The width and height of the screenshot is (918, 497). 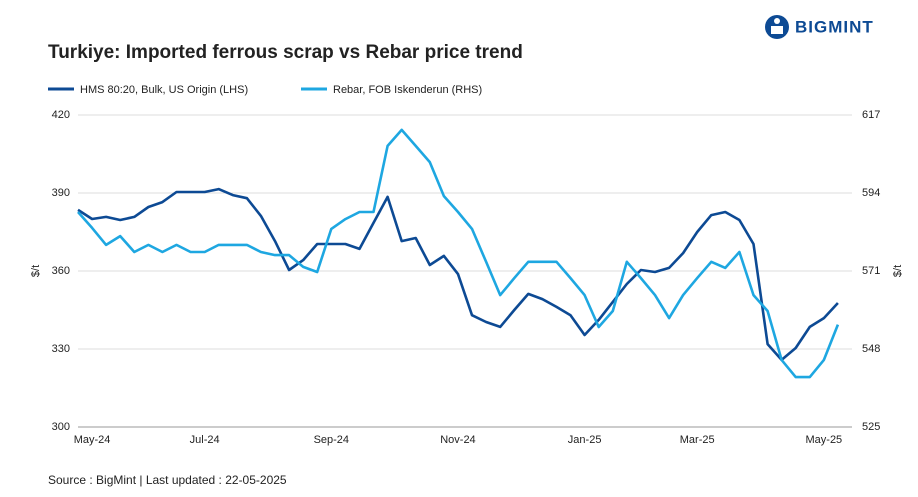 I want to click on legend-label: Rebar, FOB Iskenderun (RHS), so click(x=407, y=90).